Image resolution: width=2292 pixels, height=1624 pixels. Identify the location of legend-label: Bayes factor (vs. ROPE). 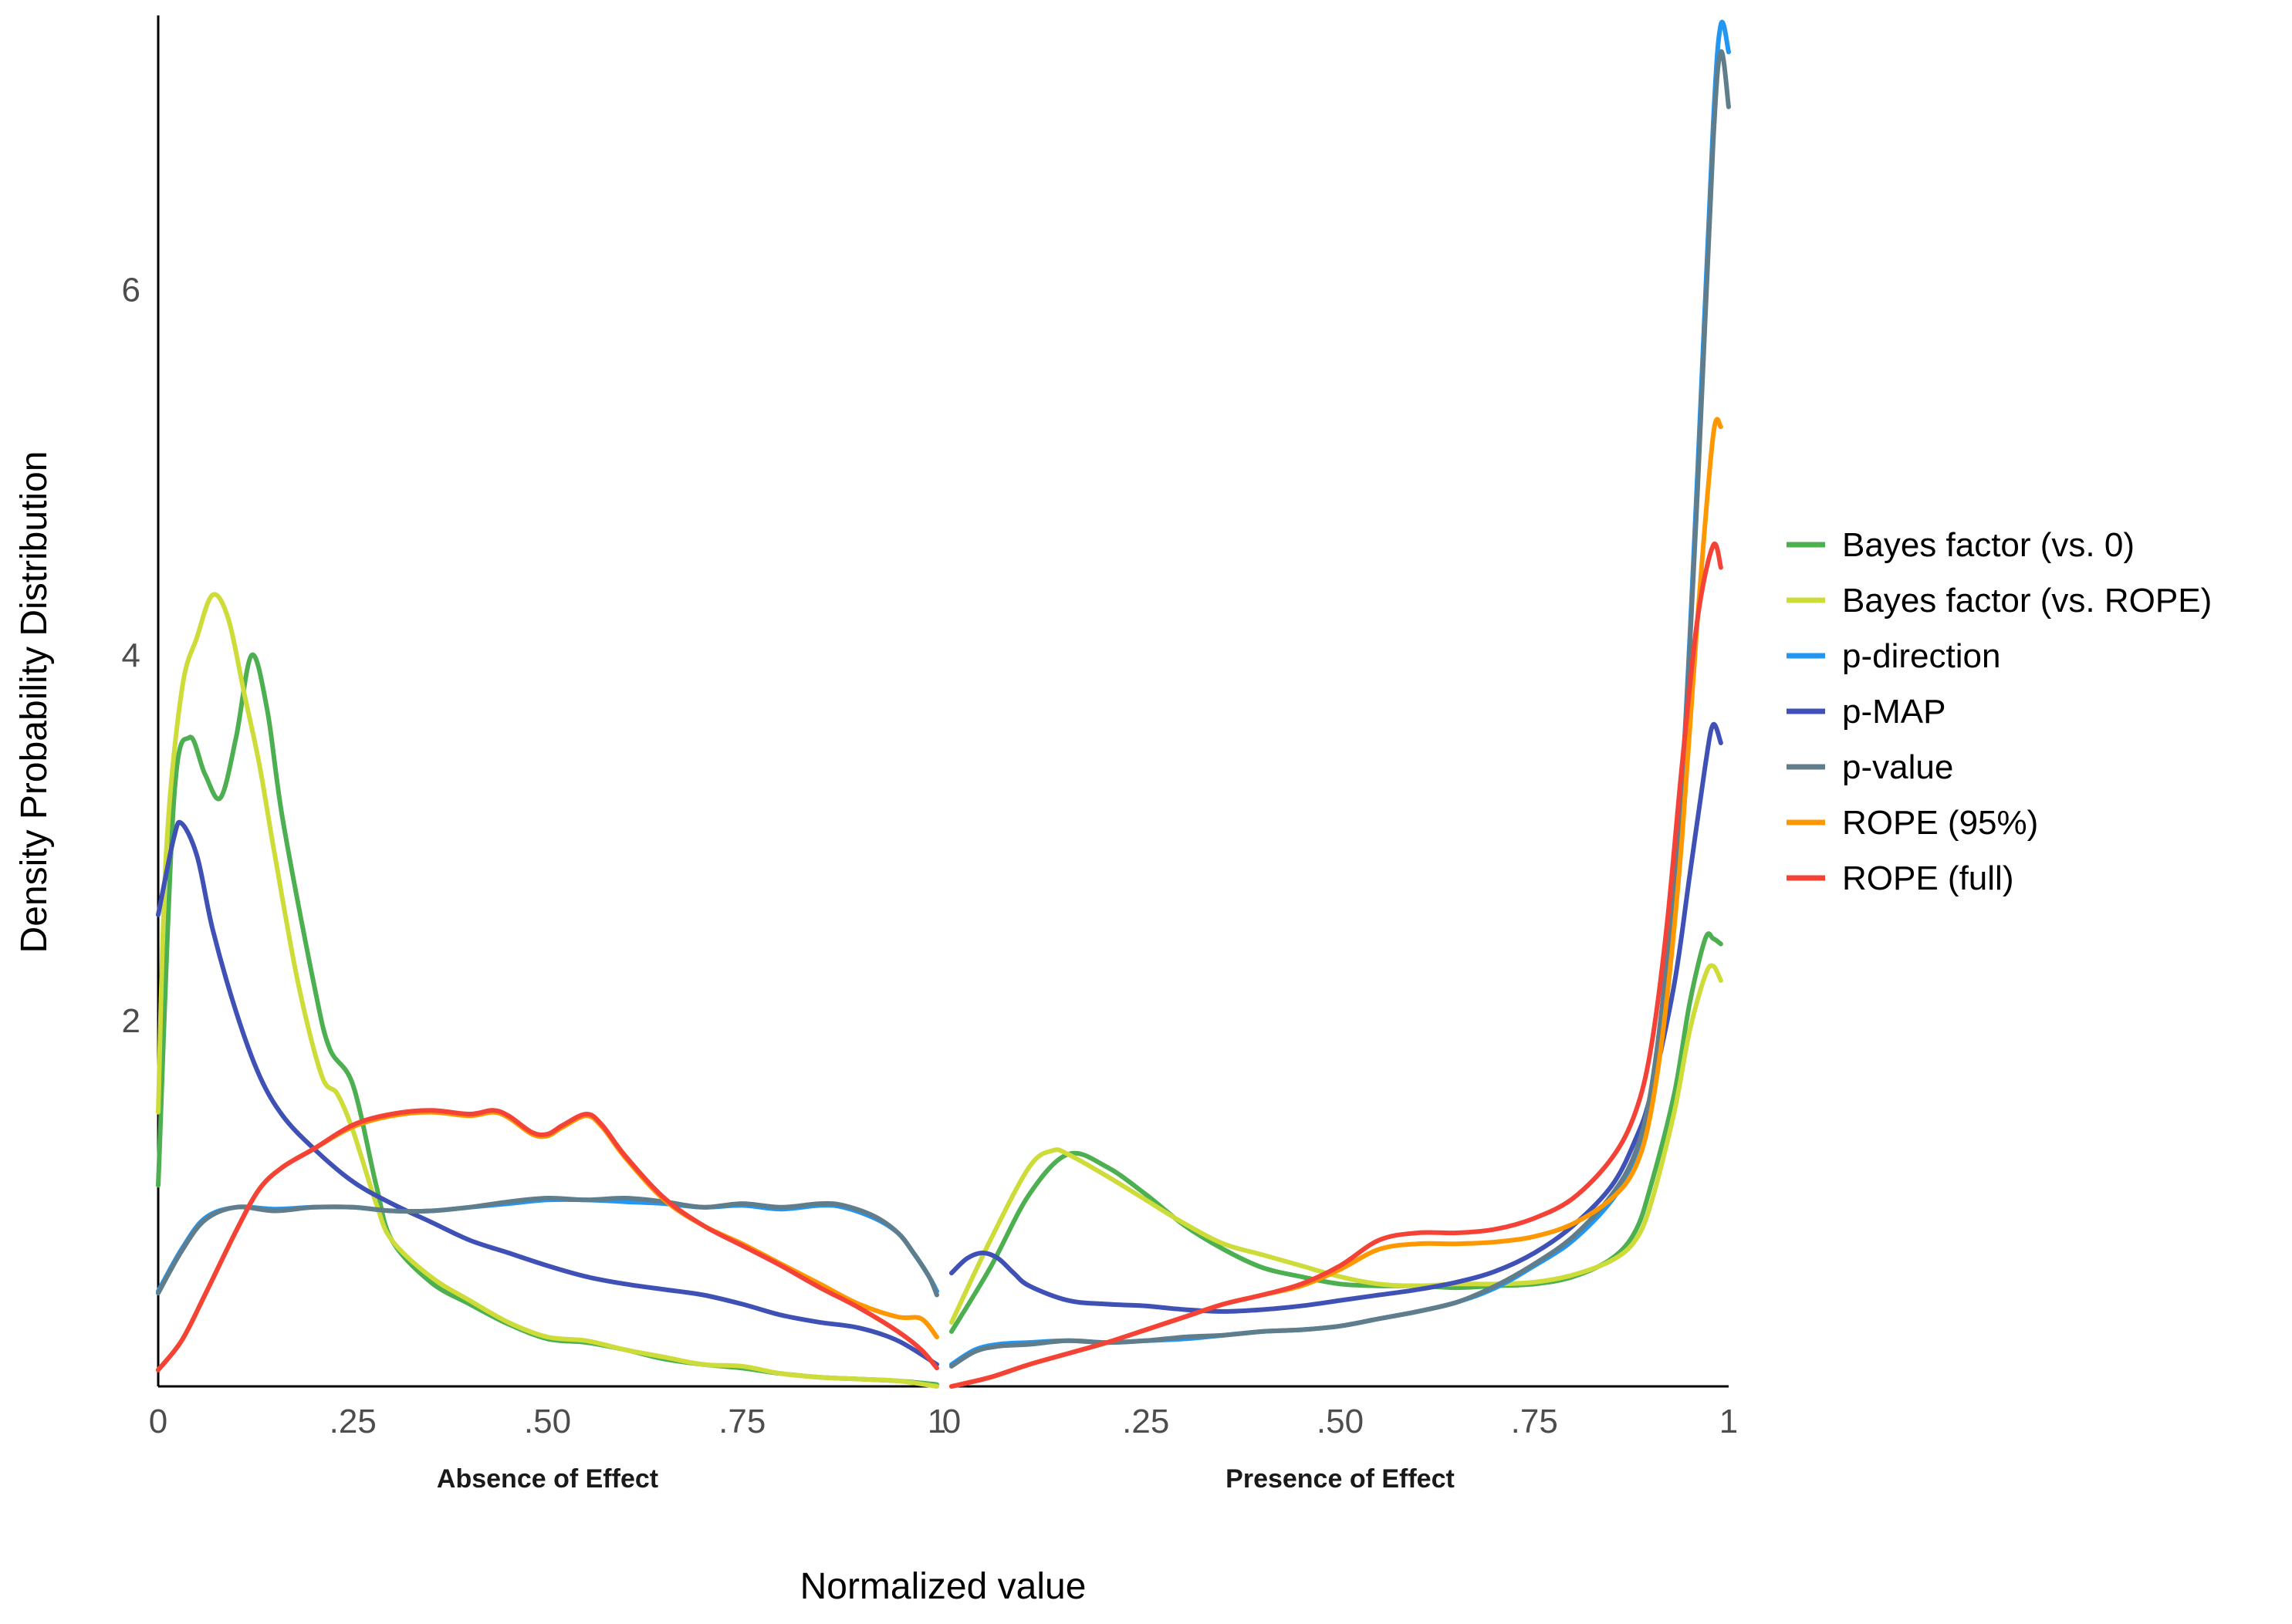
(2027, 601).